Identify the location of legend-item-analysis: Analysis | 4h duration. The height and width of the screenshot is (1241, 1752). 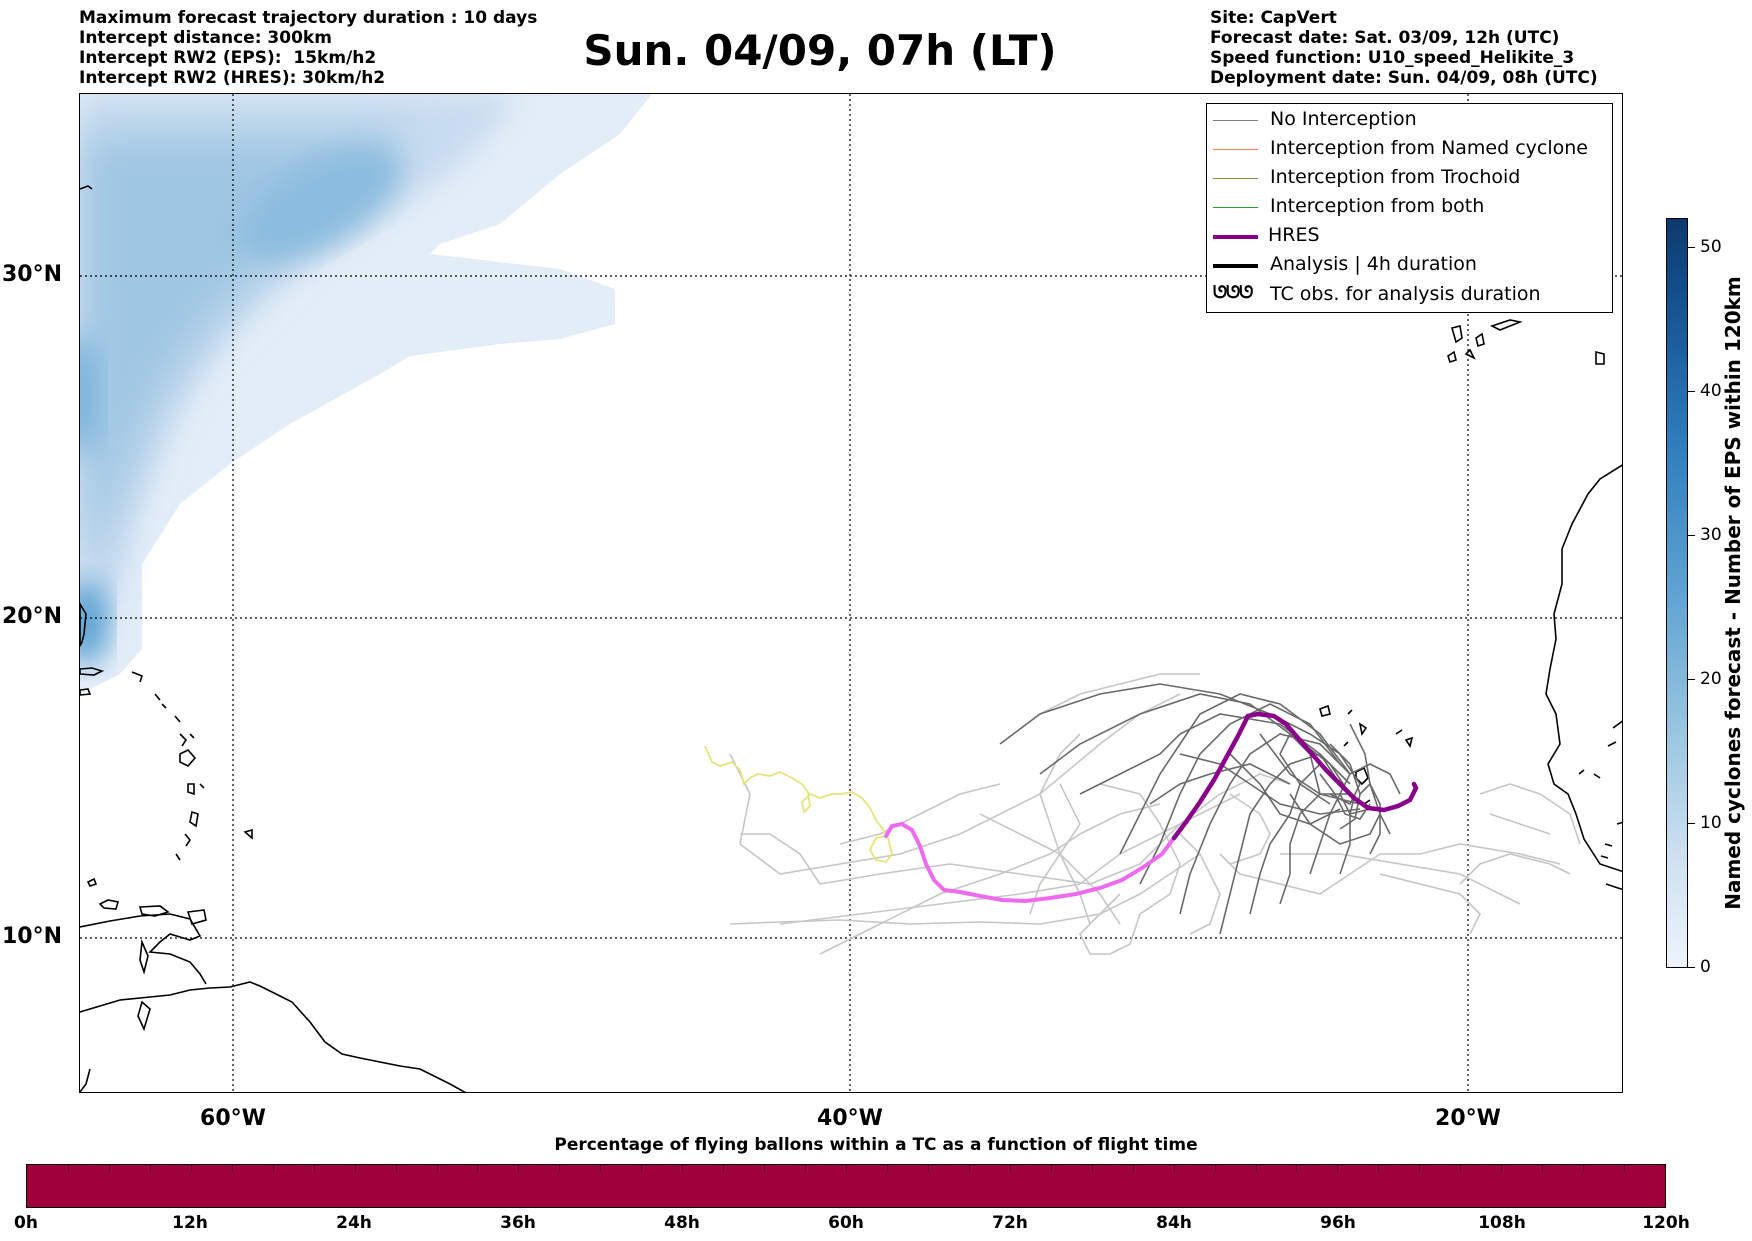
(1409, 265).